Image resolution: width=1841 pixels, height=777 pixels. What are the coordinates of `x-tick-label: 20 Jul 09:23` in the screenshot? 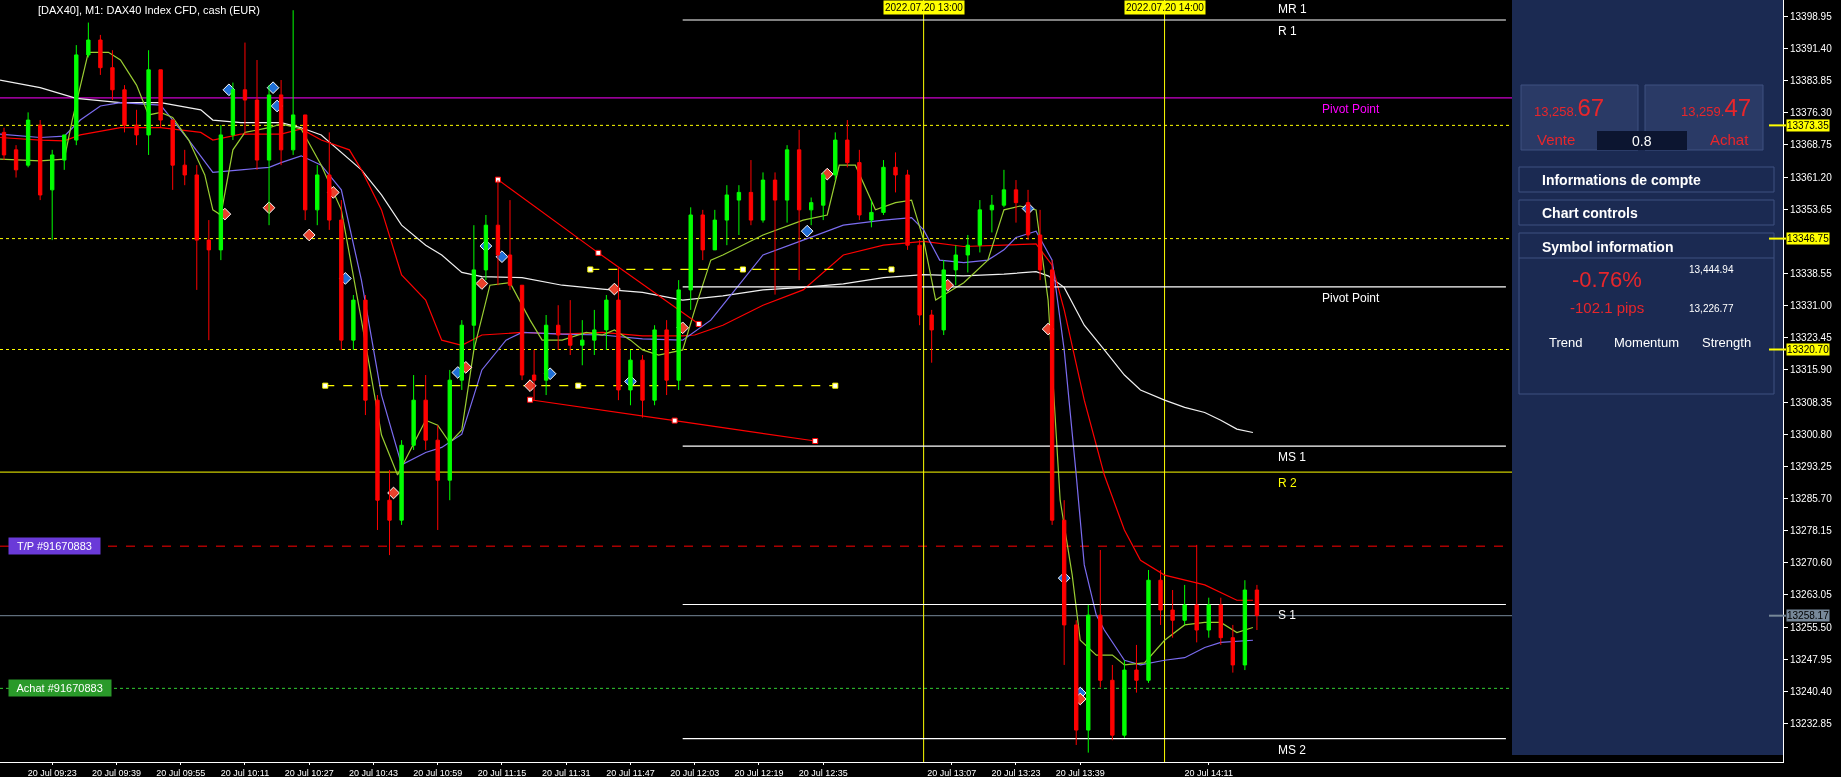 It's located at (52, 772).